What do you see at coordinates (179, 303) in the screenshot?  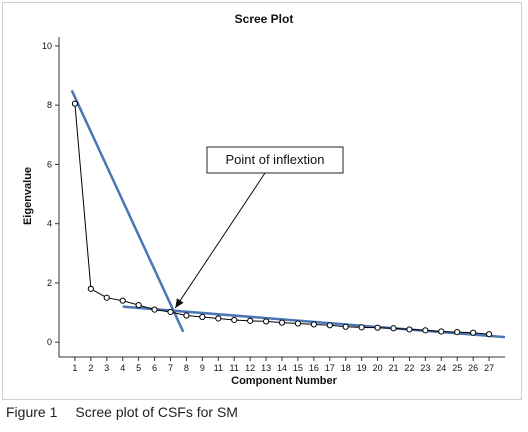 I see `annotation-arrowhead` at bounding box center [179, 303].